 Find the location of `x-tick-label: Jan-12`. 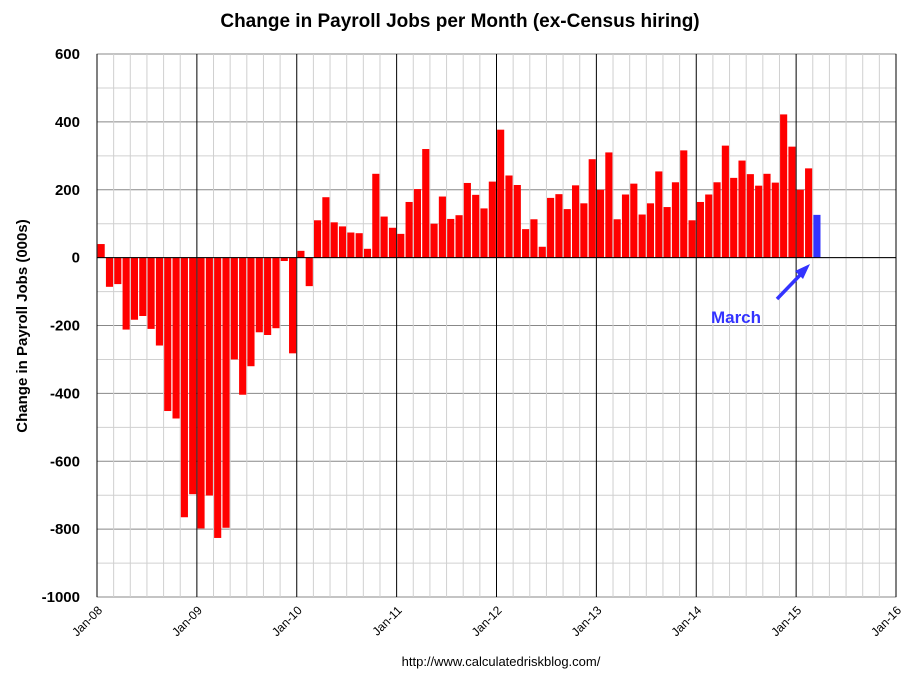

x-tick-label: Jan-12 is located at coordinates (487, 621).